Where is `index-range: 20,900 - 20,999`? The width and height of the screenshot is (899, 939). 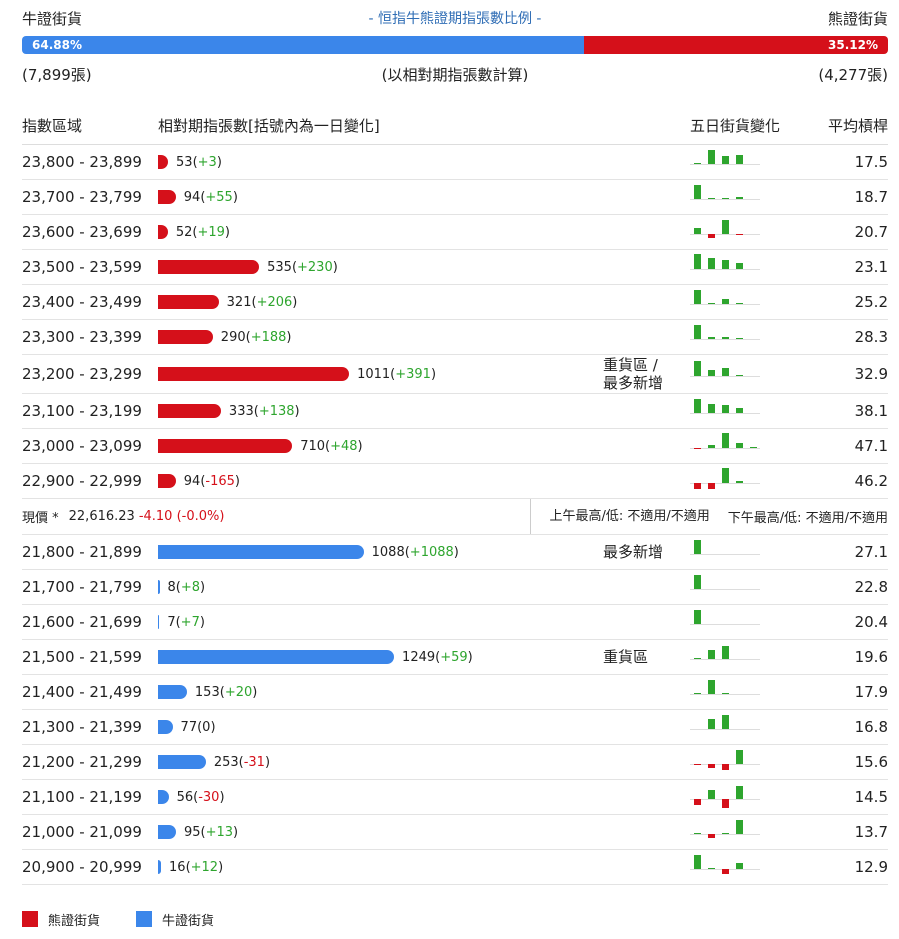
index-range: 20,900 - 20,999 is located at coordinates (82, 867).